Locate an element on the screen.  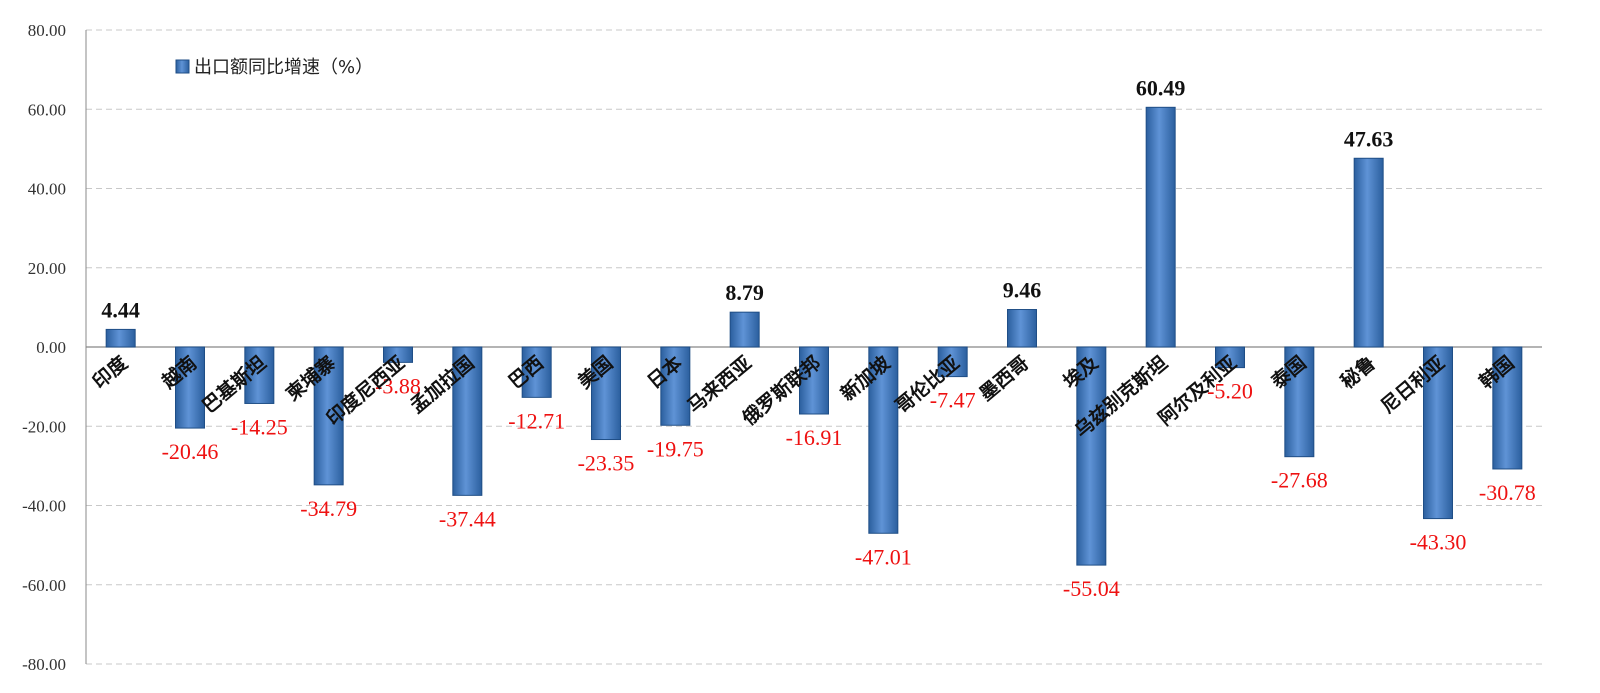
legend-series-name: 出口额同比增速（%） is located at coordinates (283, 67).